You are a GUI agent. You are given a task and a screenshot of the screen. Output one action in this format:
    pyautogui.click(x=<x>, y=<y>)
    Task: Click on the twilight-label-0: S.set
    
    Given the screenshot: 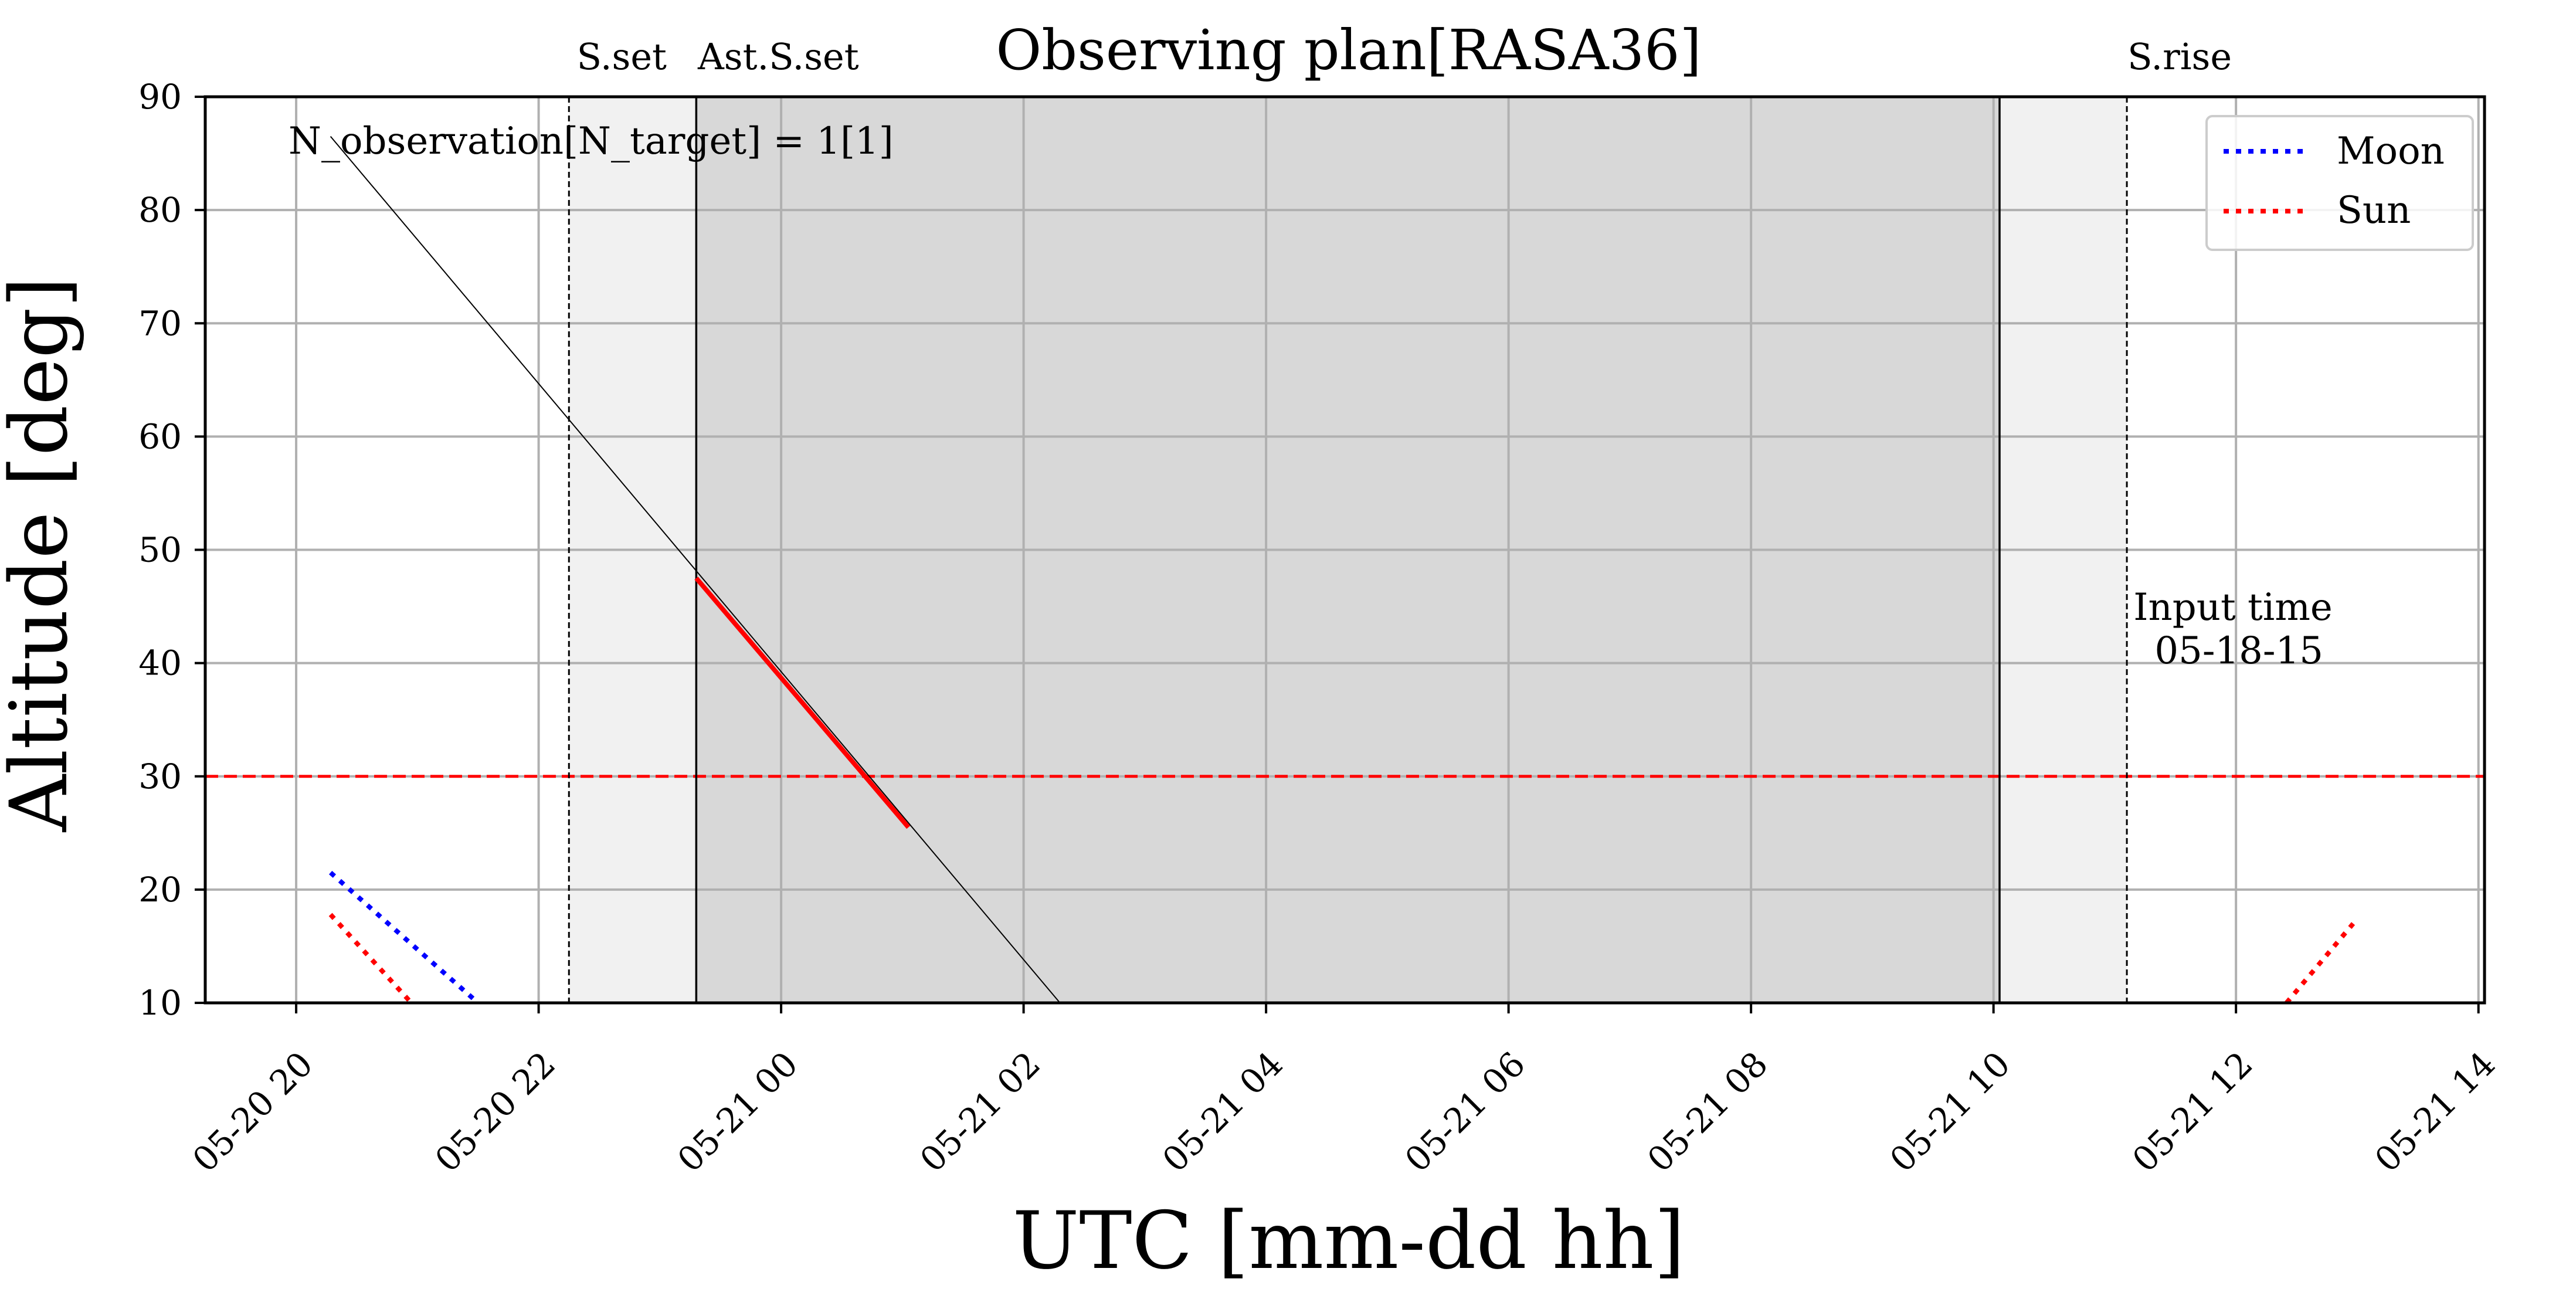 What is the action you would take?
    pyautogui.click(x=622, y=56)
    